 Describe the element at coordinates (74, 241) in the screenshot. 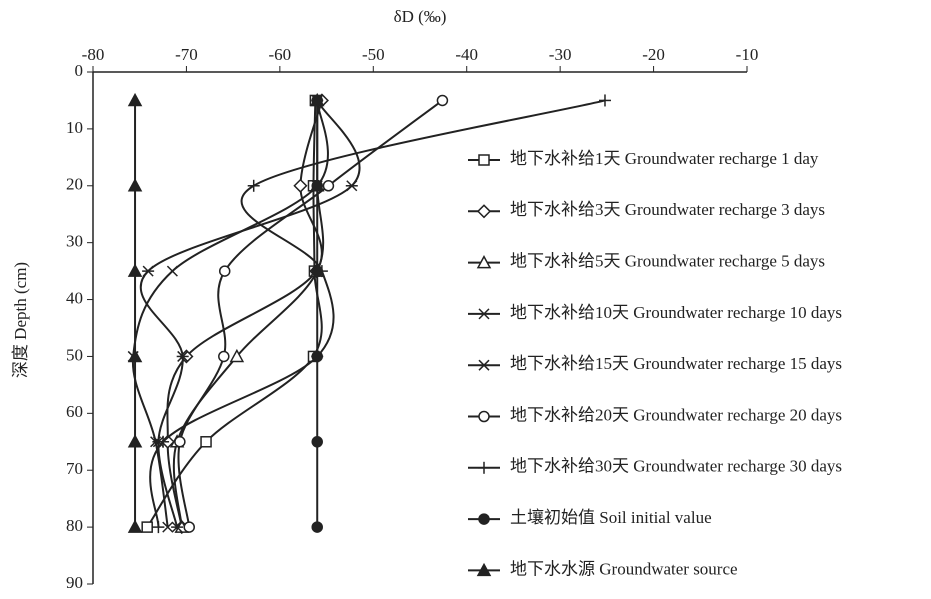

I see `y-tick-label: 30` at that location.